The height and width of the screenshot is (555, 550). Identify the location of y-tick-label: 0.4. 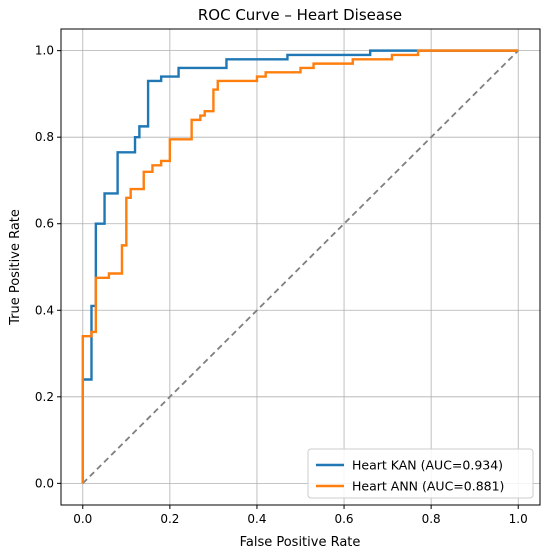
(44, 310).